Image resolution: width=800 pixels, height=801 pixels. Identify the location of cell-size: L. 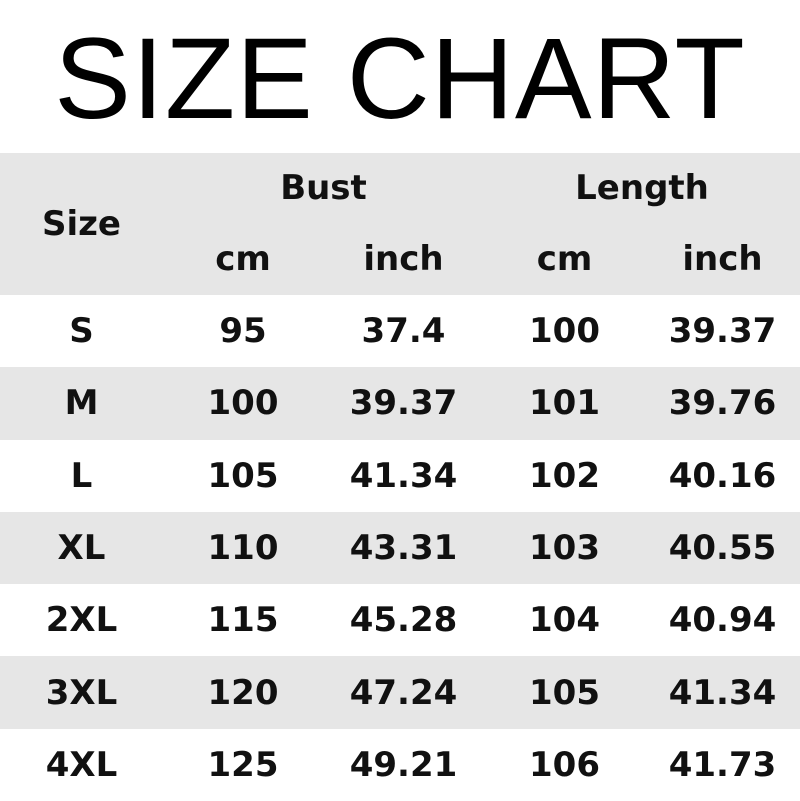
(81, 475).